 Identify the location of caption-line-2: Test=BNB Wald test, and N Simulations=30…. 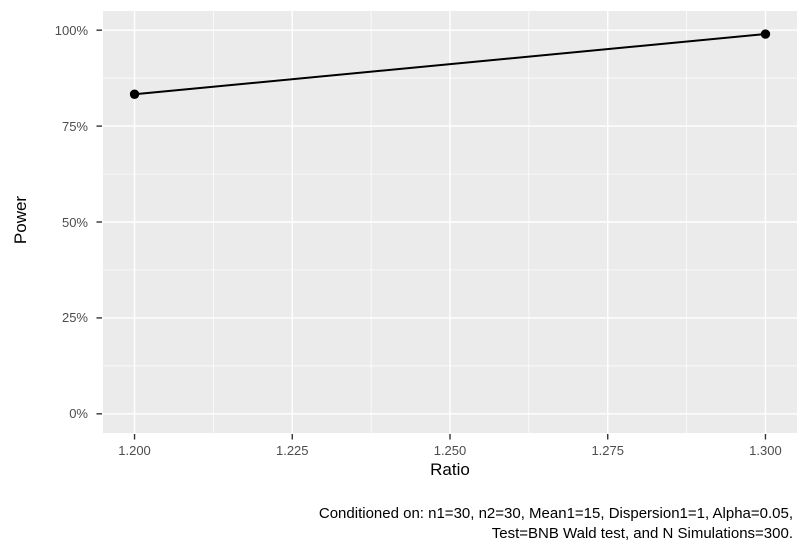
(642, 533).